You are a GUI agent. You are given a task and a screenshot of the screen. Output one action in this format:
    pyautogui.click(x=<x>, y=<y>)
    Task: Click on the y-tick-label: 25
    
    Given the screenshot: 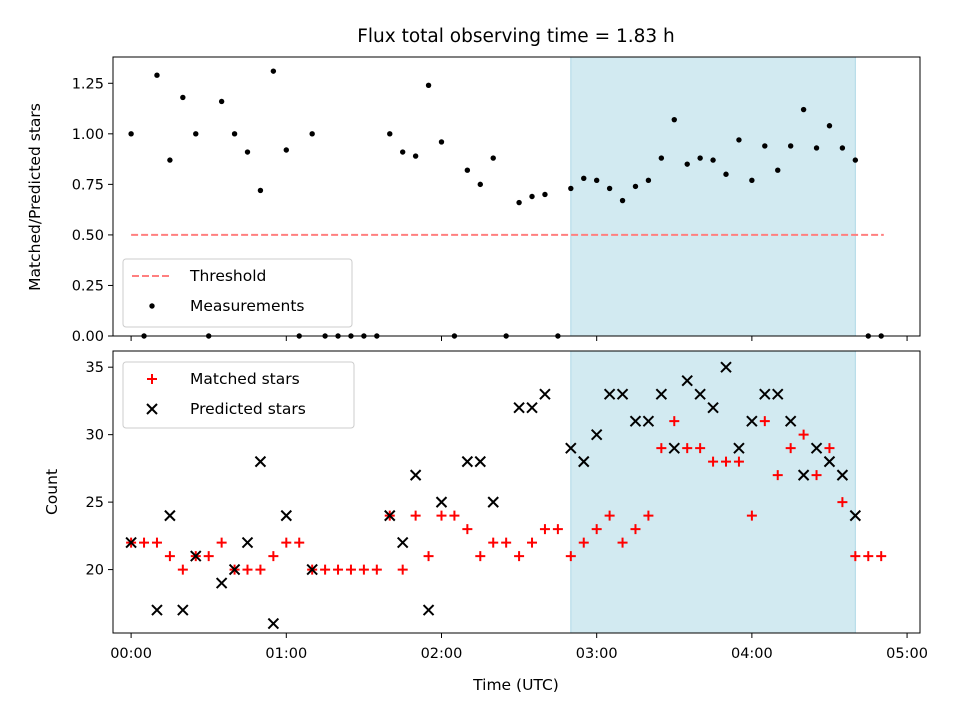 What is the action you would take?
    pyautogui.click(x=95, y=503)
    